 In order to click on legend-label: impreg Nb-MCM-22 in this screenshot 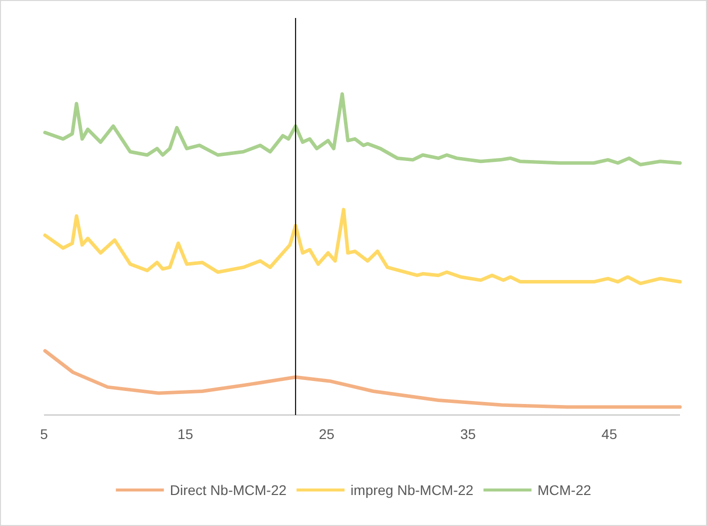, I will do `click(412, 490)`.